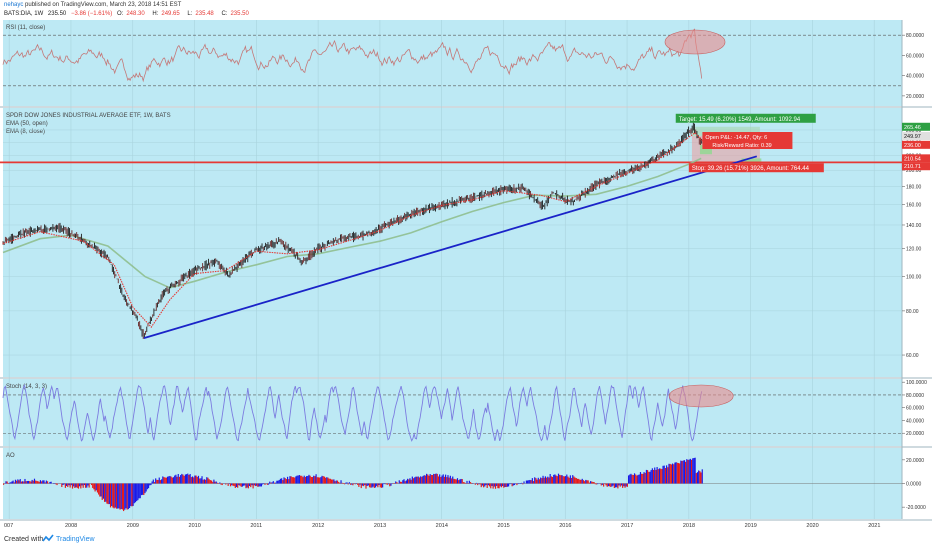 The width and height of the screenshot is (932, 550). What do you see at coordinates (75, 539) in the screenshot?
I see `tradingview-brand: TradingView` at bounding box center [75, 539].